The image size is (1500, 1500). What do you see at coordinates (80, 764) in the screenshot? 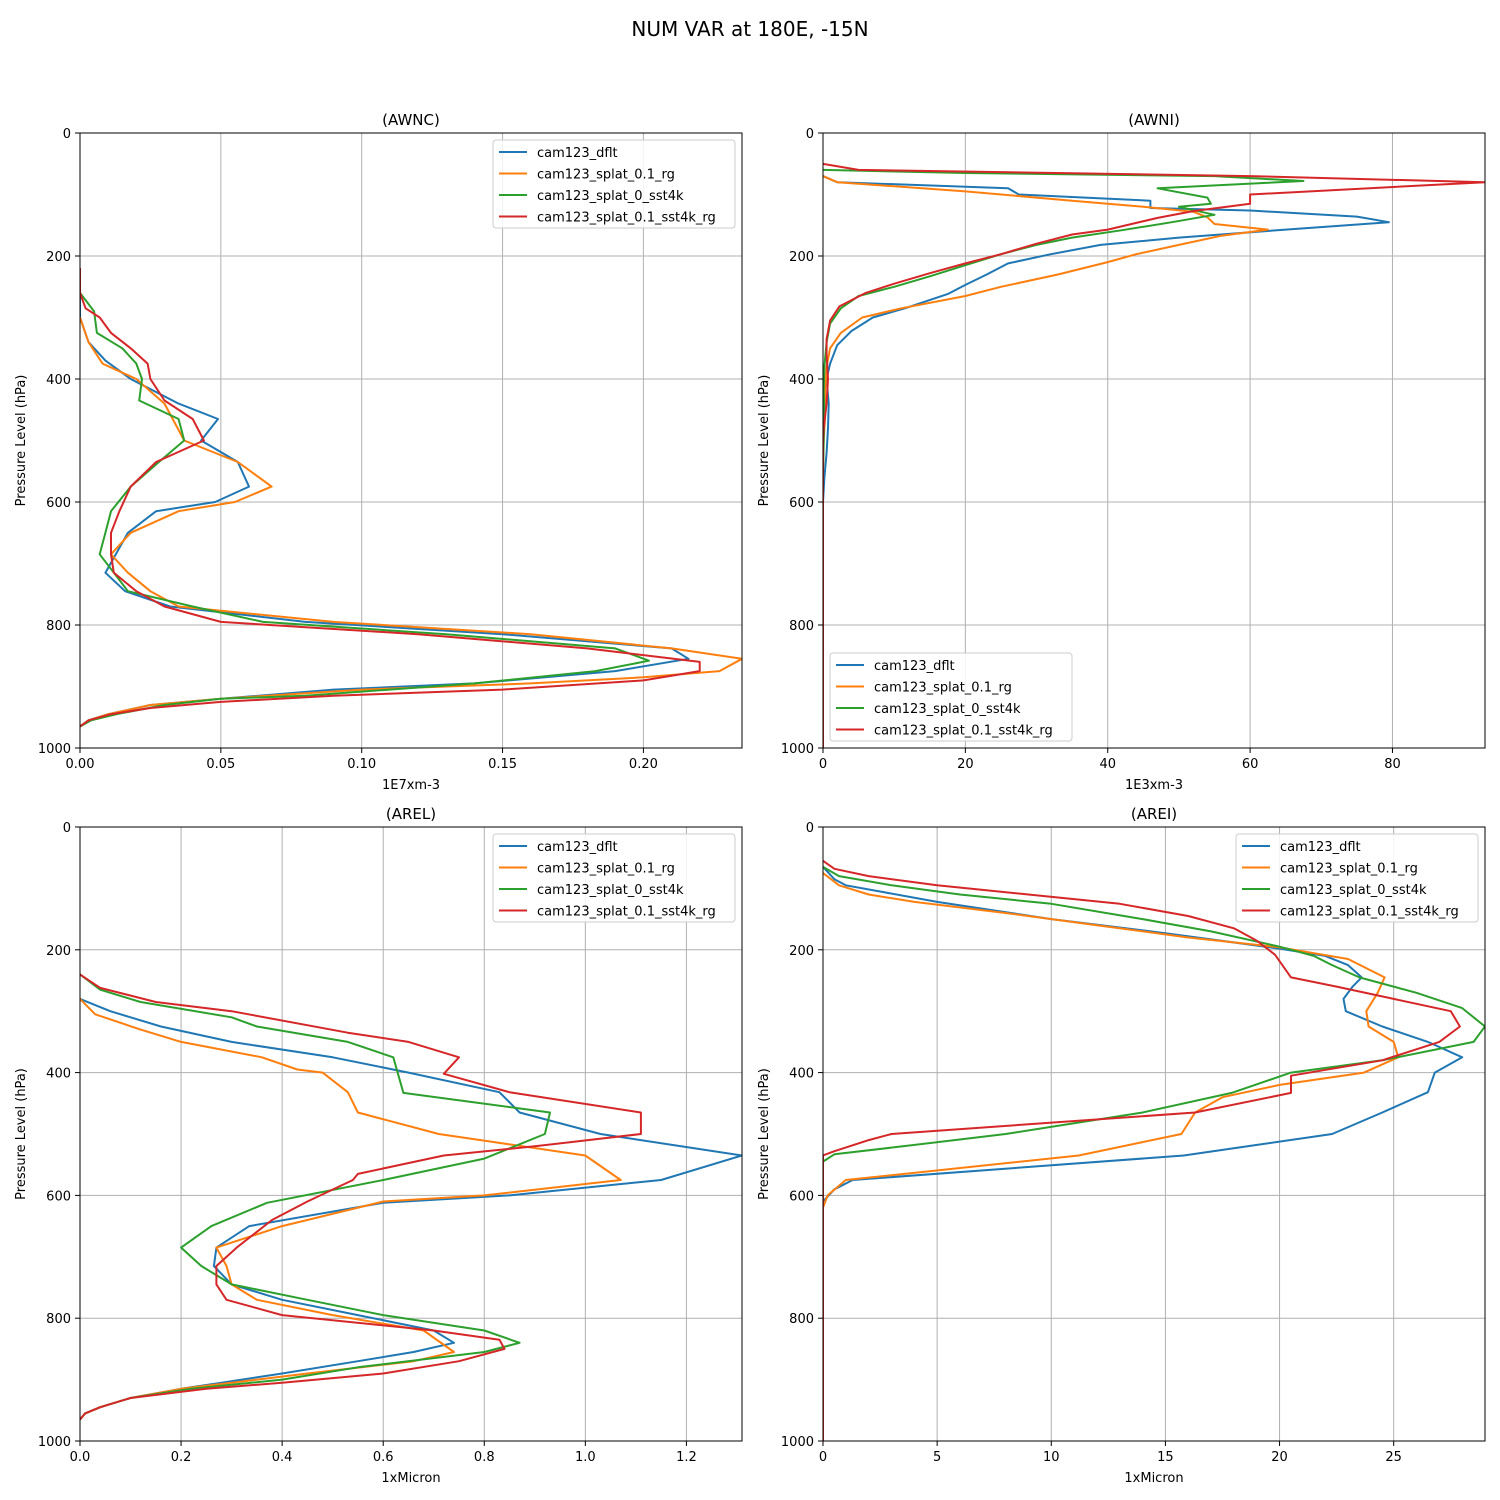
I see `x-tick-label: 0.00` at bounding box center [80, 764].